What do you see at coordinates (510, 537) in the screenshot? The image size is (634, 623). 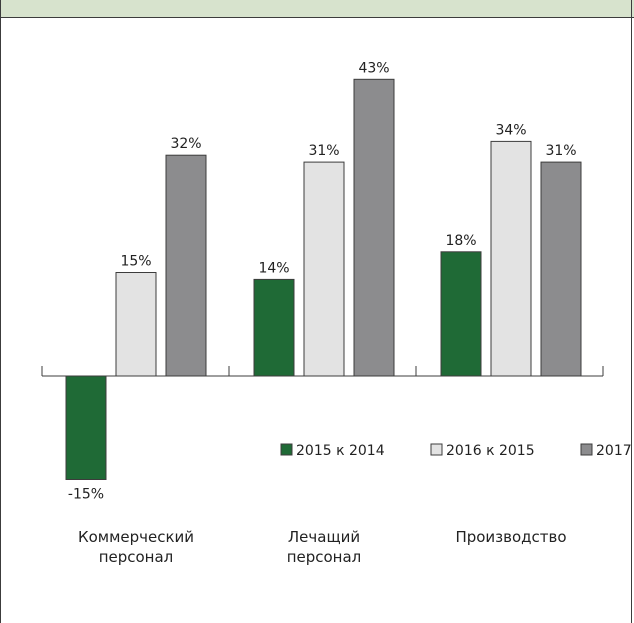 I see `category-label: Производство` at bounding box center [510, 537].